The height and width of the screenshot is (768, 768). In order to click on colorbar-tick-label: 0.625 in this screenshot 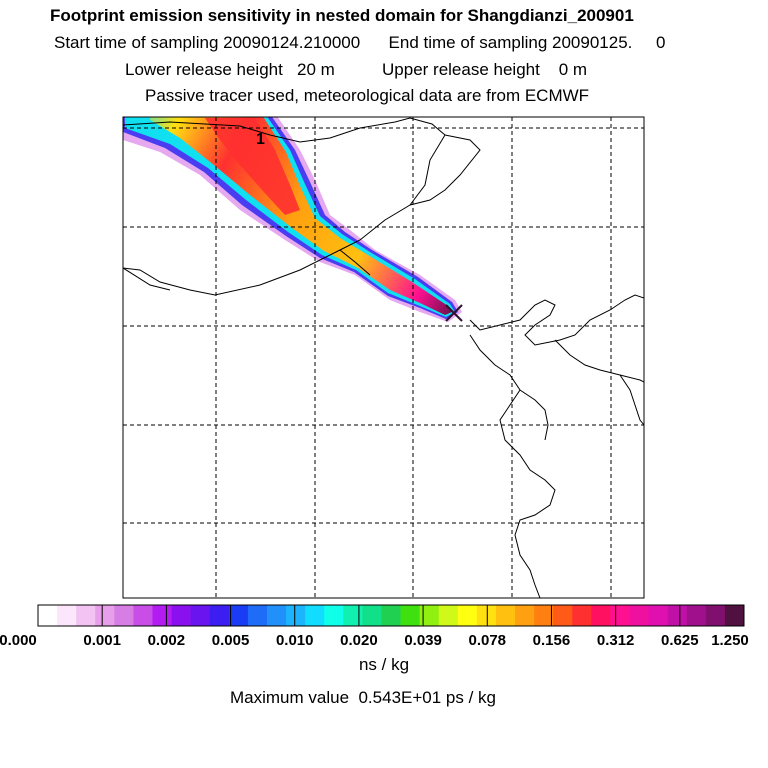, I will do `click(680, 640)`.